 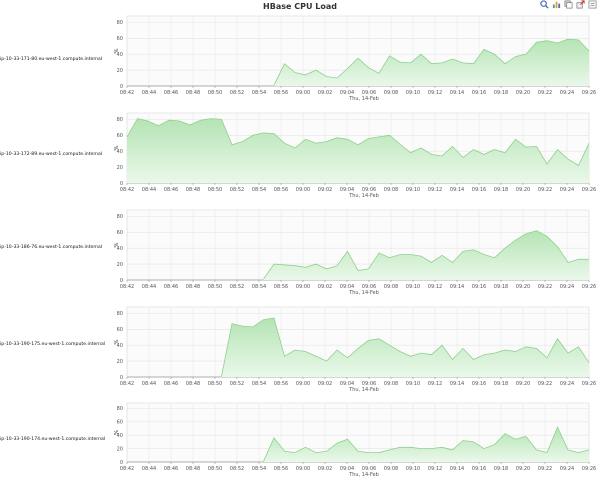 I want to click on page-title: HBase CPU Load, so click(x=300, y=6).